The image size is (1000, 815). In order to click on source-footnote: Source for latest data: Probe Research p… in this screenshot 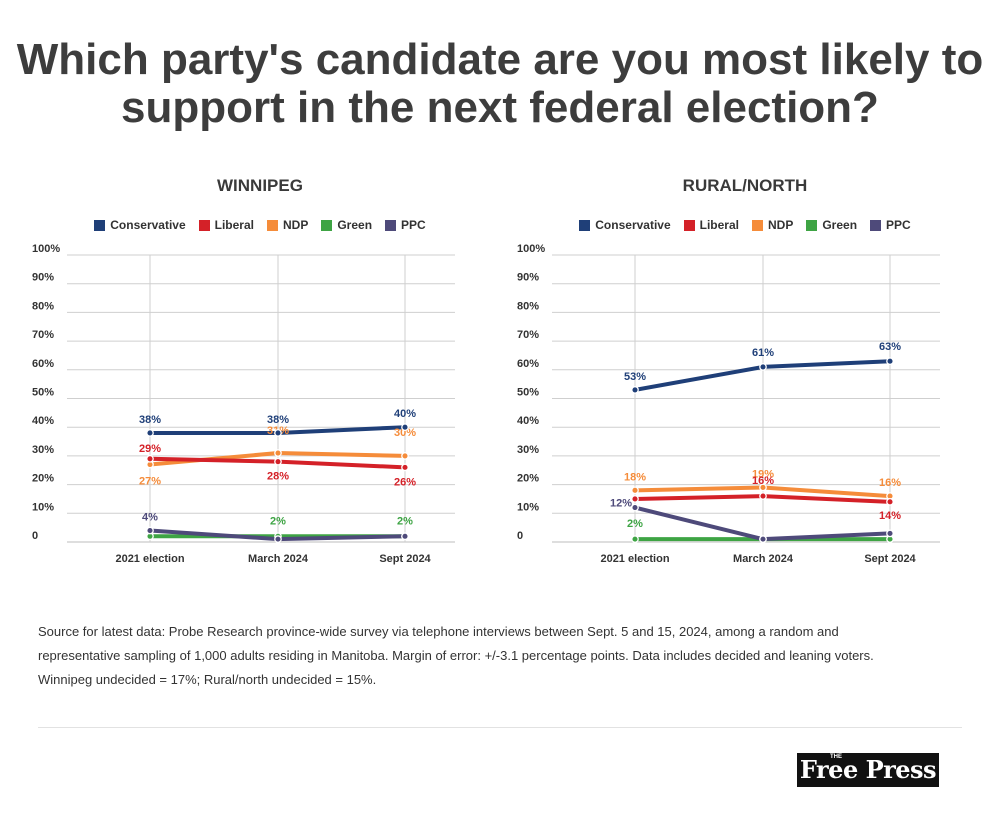, I will do `click(503, 656)`.